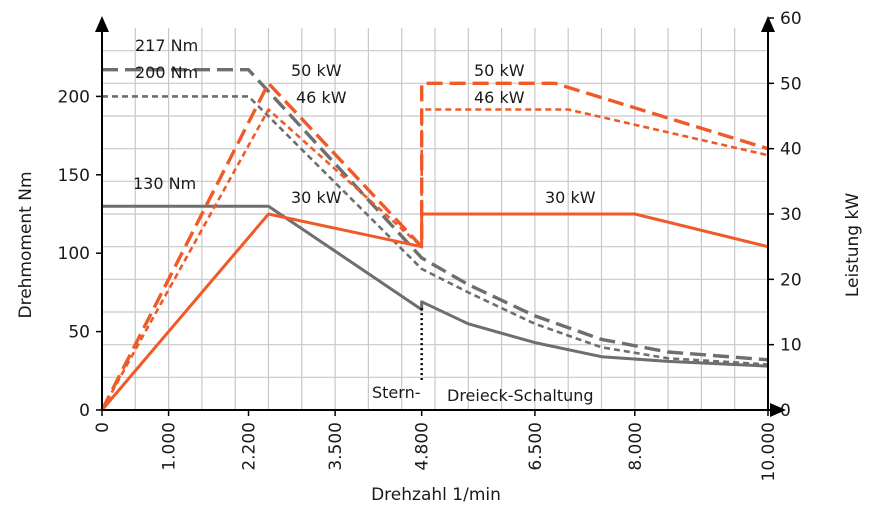  What do you see at coordinates (103, 427) in the screenshot?
I see `x-tick-label: 0` at bounding box center [103, 427].